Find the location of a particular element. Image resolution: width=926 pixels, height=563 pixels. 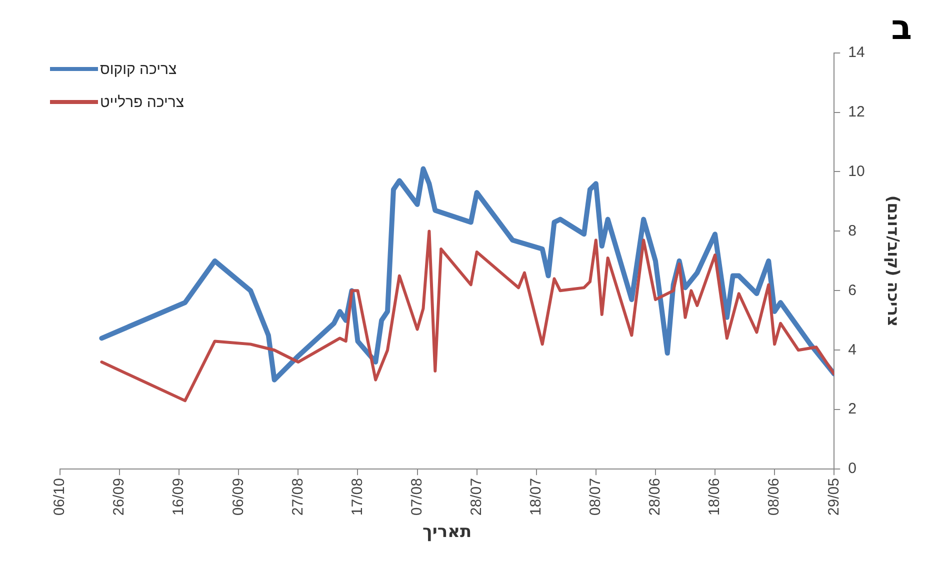

x-tick-label: 16/09 is located at coordinates (179, 497).